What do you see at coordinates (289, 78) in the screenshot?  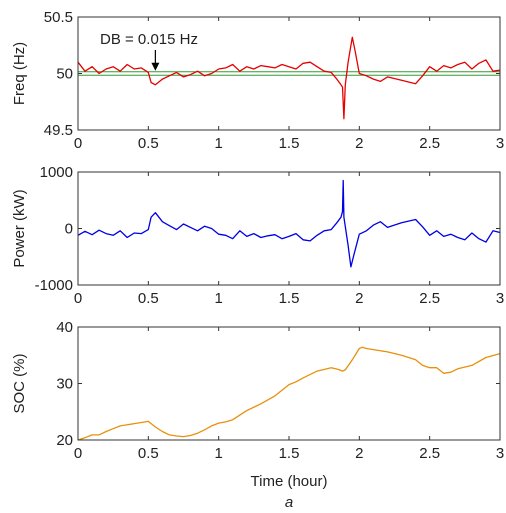 I see `freq-series-line` at bounding box center [289, 78].